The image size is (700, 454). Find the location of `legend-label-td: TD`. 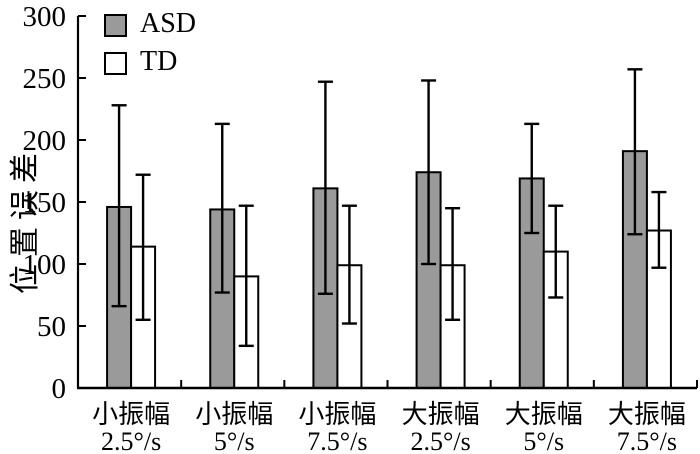

legend-label-td: TD is located at coordinates (159, 61).